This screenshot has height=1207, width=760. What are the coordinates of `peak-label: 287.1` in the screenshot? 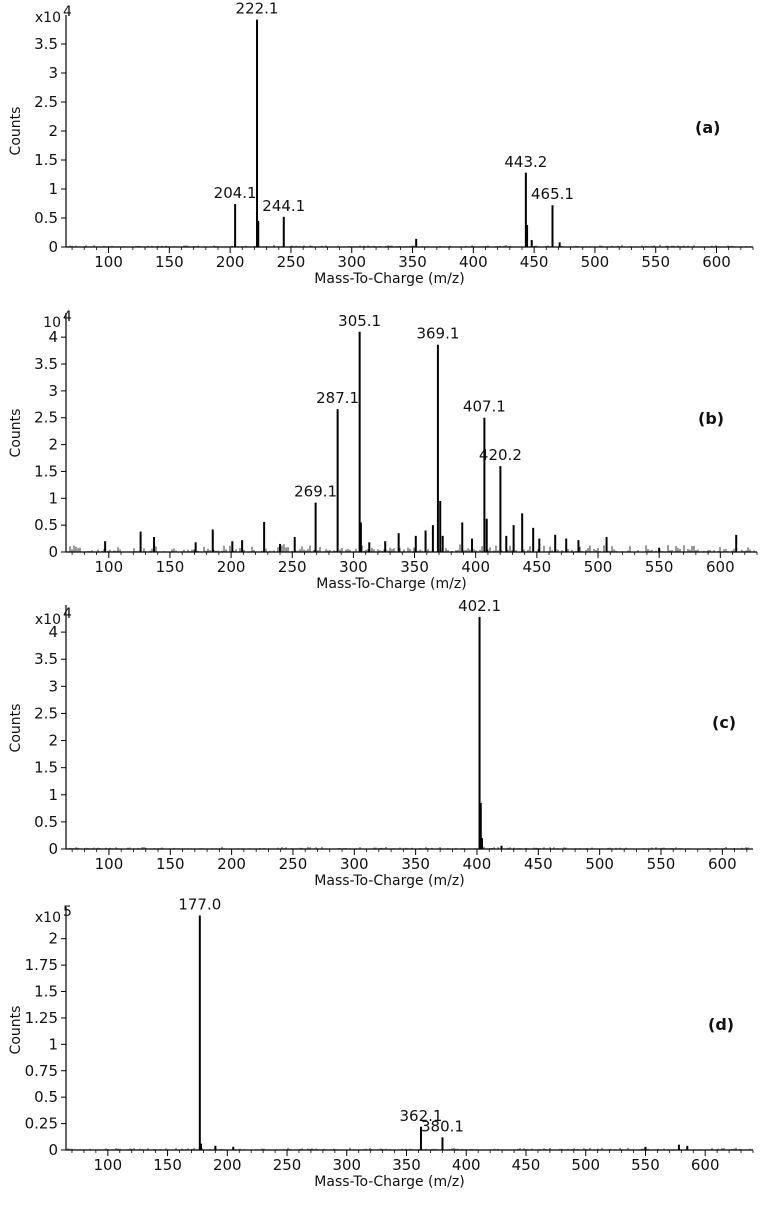 It's located at (337, 398).